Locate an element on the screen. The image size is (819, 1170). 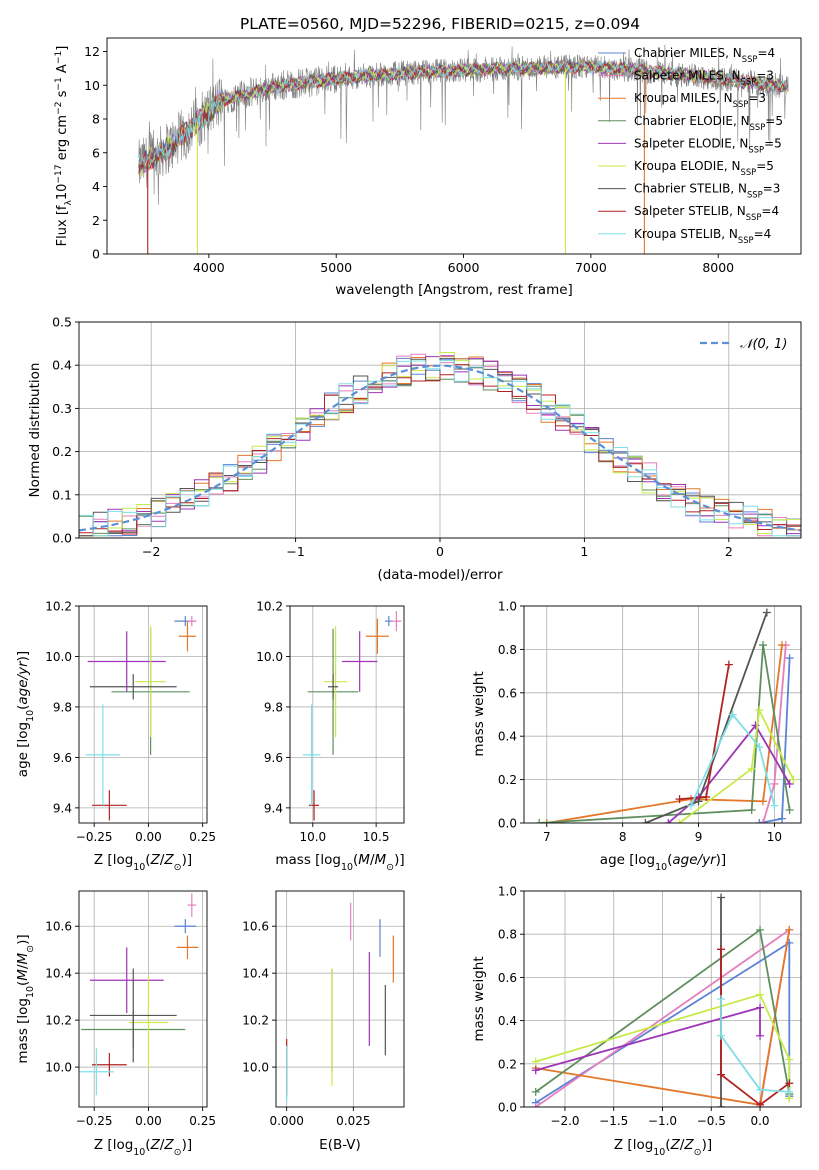
x-tick-label: 10.5 is located at coordinates (376, 837).